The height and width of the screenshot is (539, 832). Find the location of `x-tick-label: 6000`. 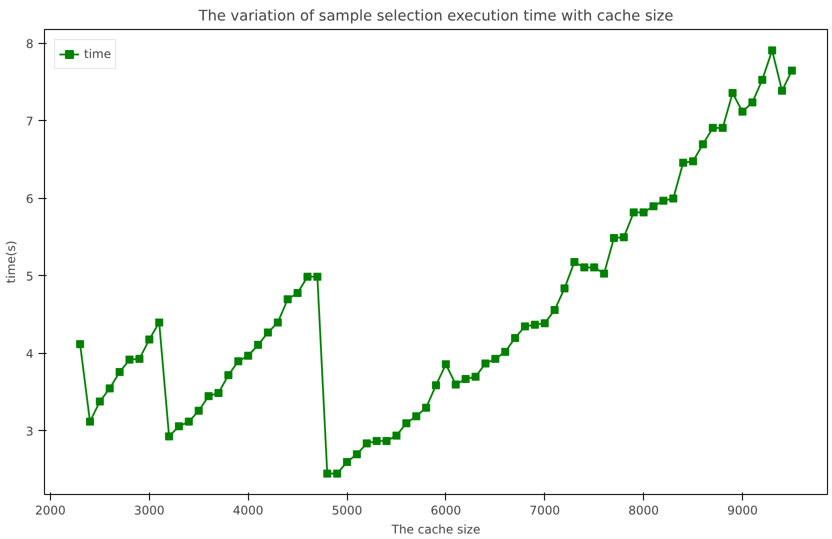

x-tick-label: 6000 is located at coordinates (446, 511).